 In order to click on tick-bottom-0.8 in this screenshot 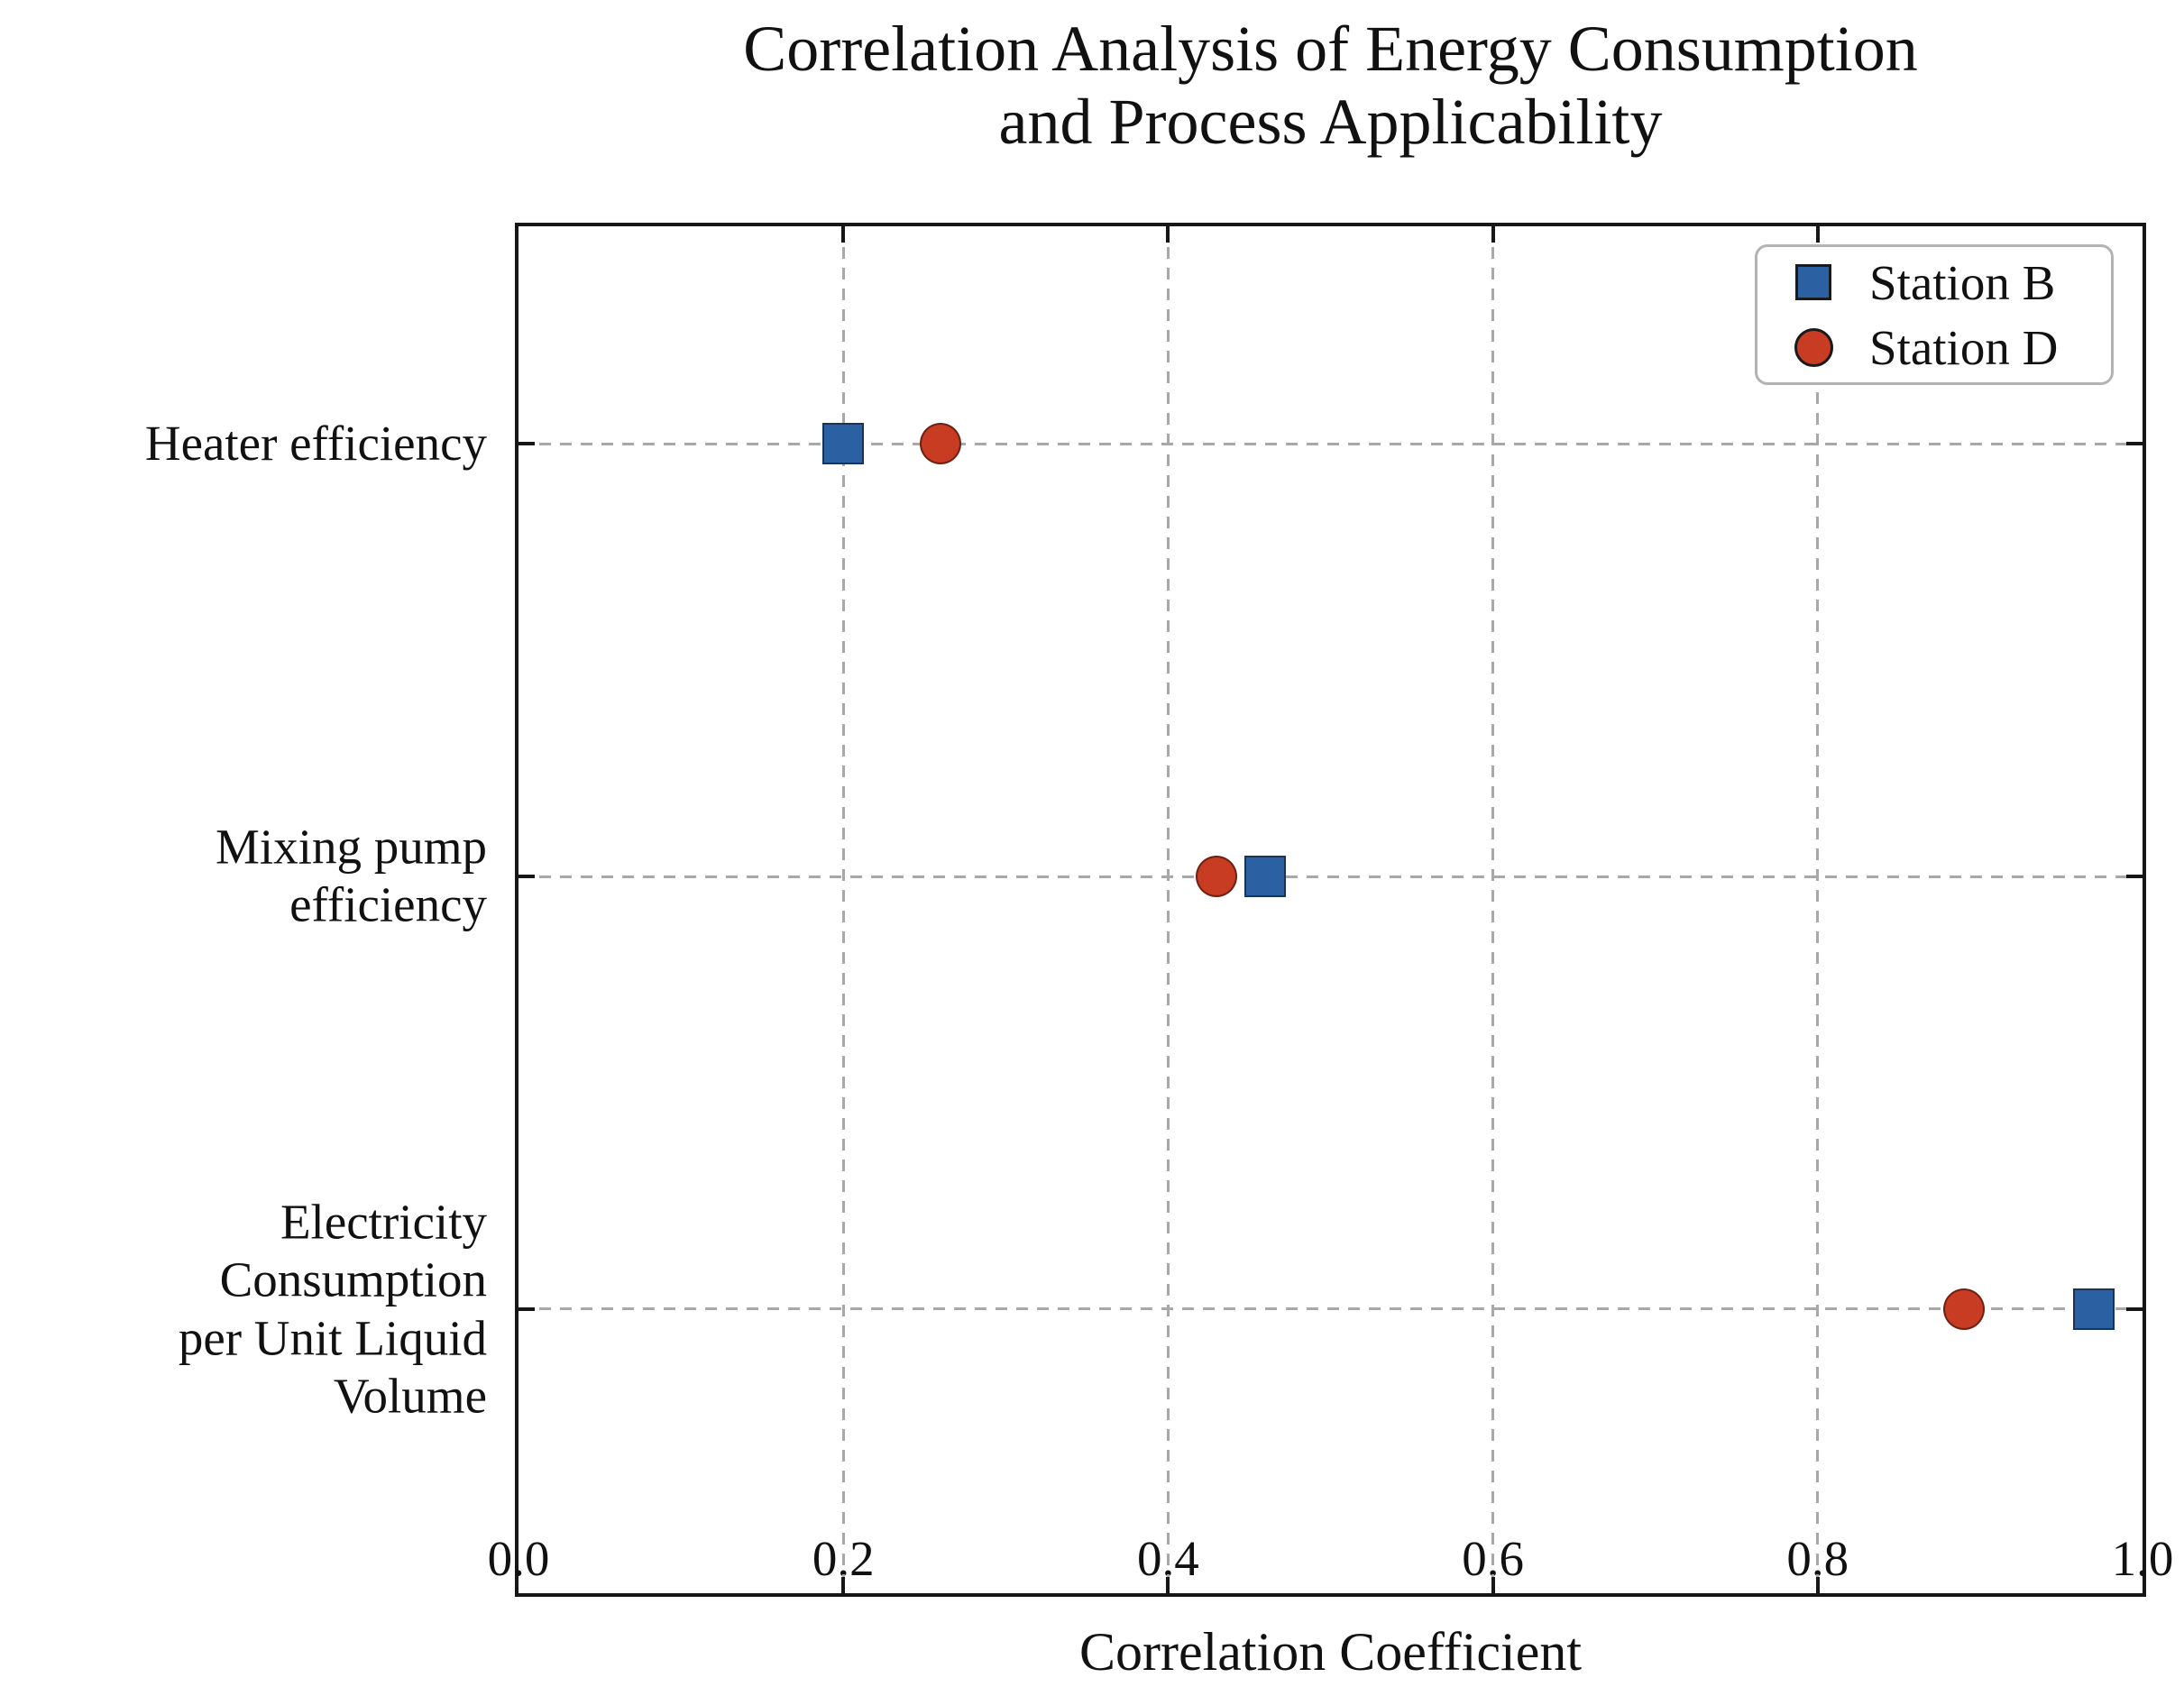, I will do `click(1817, 1585)`.